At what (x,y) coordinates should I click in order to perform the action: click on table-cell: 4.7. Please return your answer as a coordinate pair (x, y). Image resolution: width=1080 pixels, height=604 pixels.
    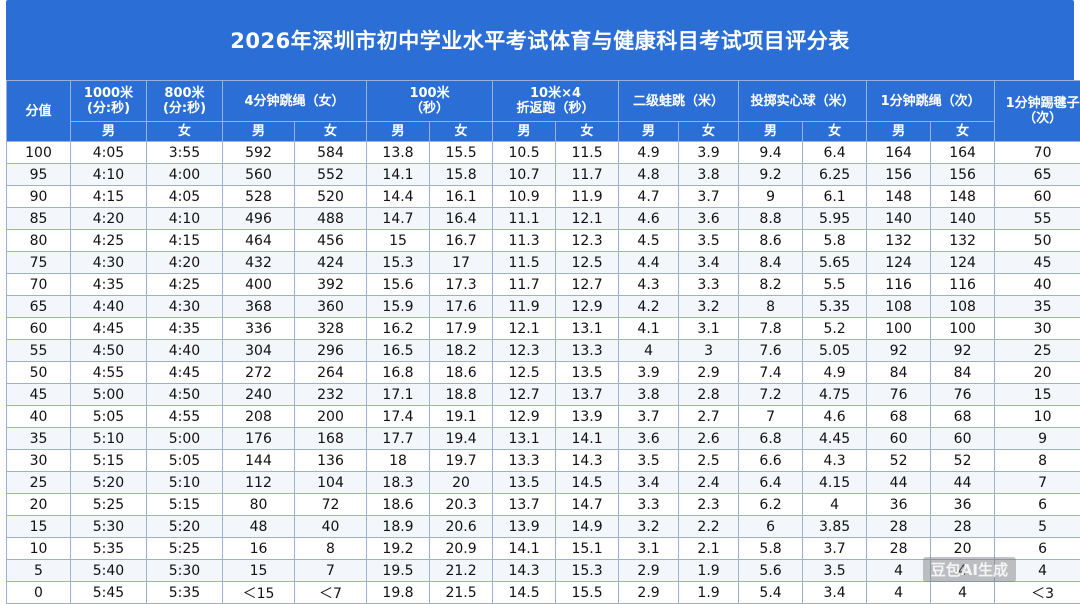
    Looking at the image, I should click on (649, 197).